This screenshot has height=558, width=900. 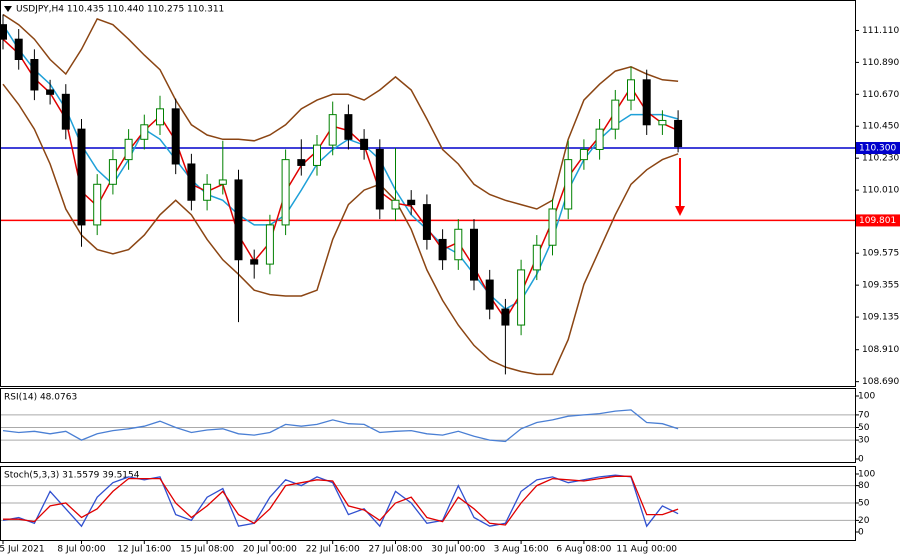 I want to click on price-level-label: 110.300, so click(x=877, y=149).